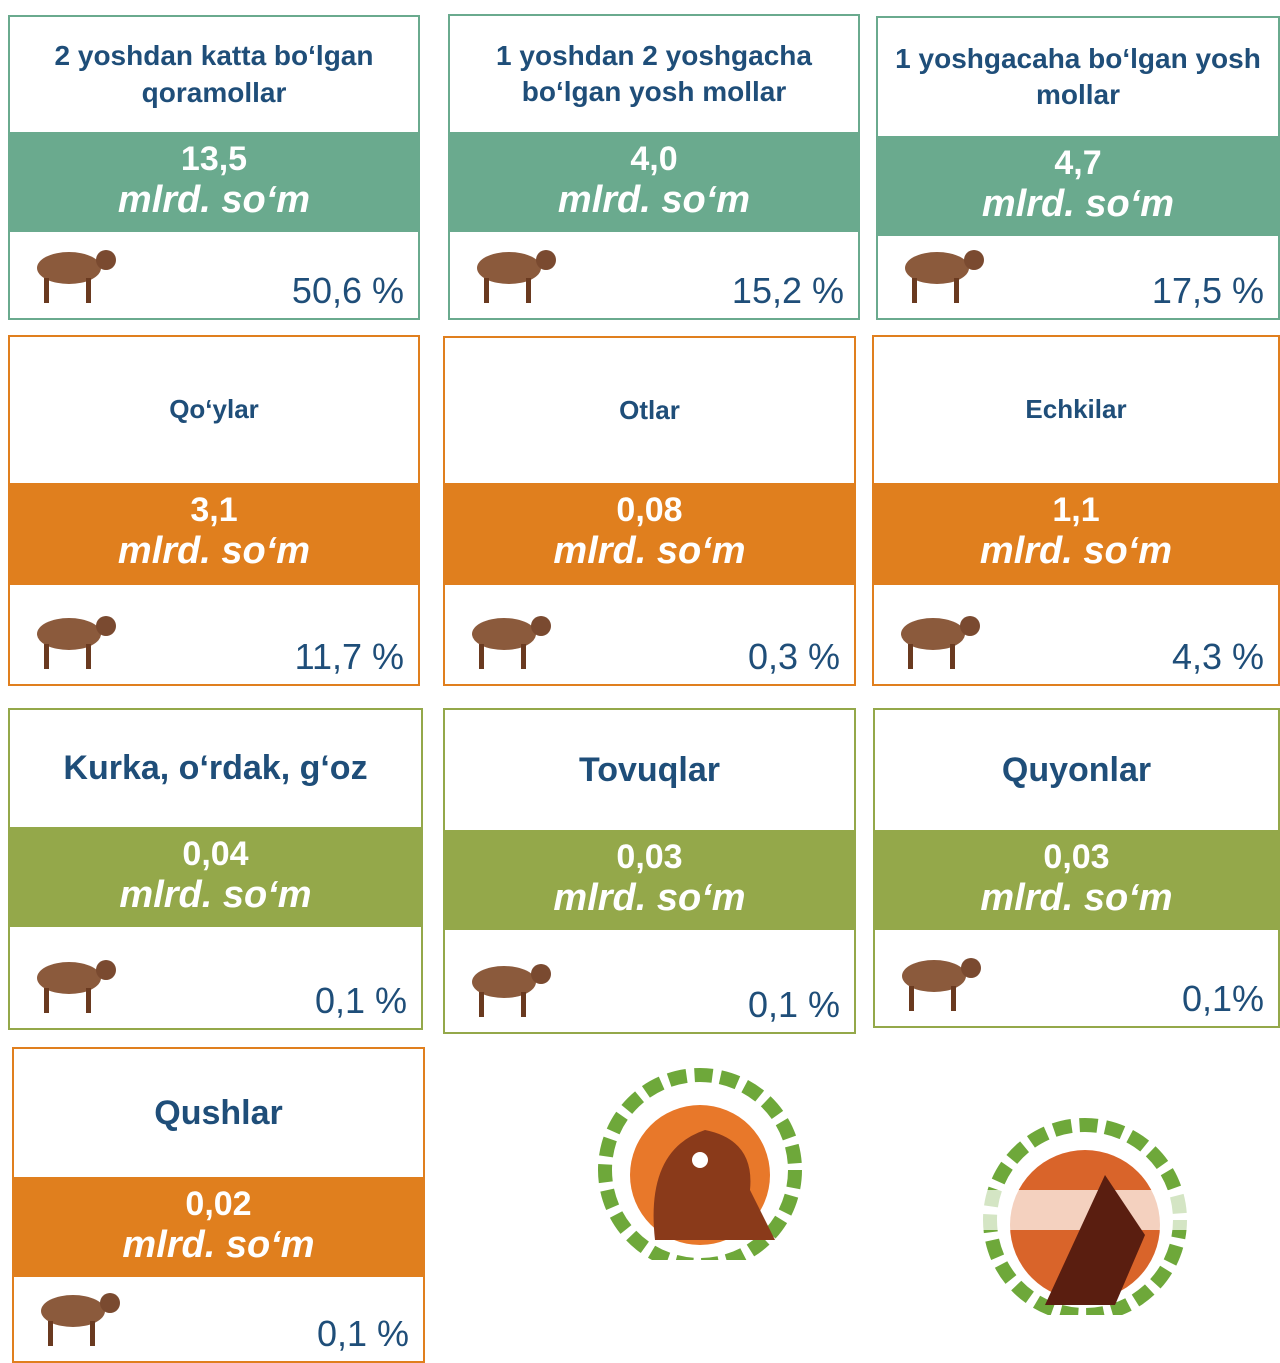  Describe the element at coordinates (654, 159) in the screenshot. I see `value: 4,0` at that location.